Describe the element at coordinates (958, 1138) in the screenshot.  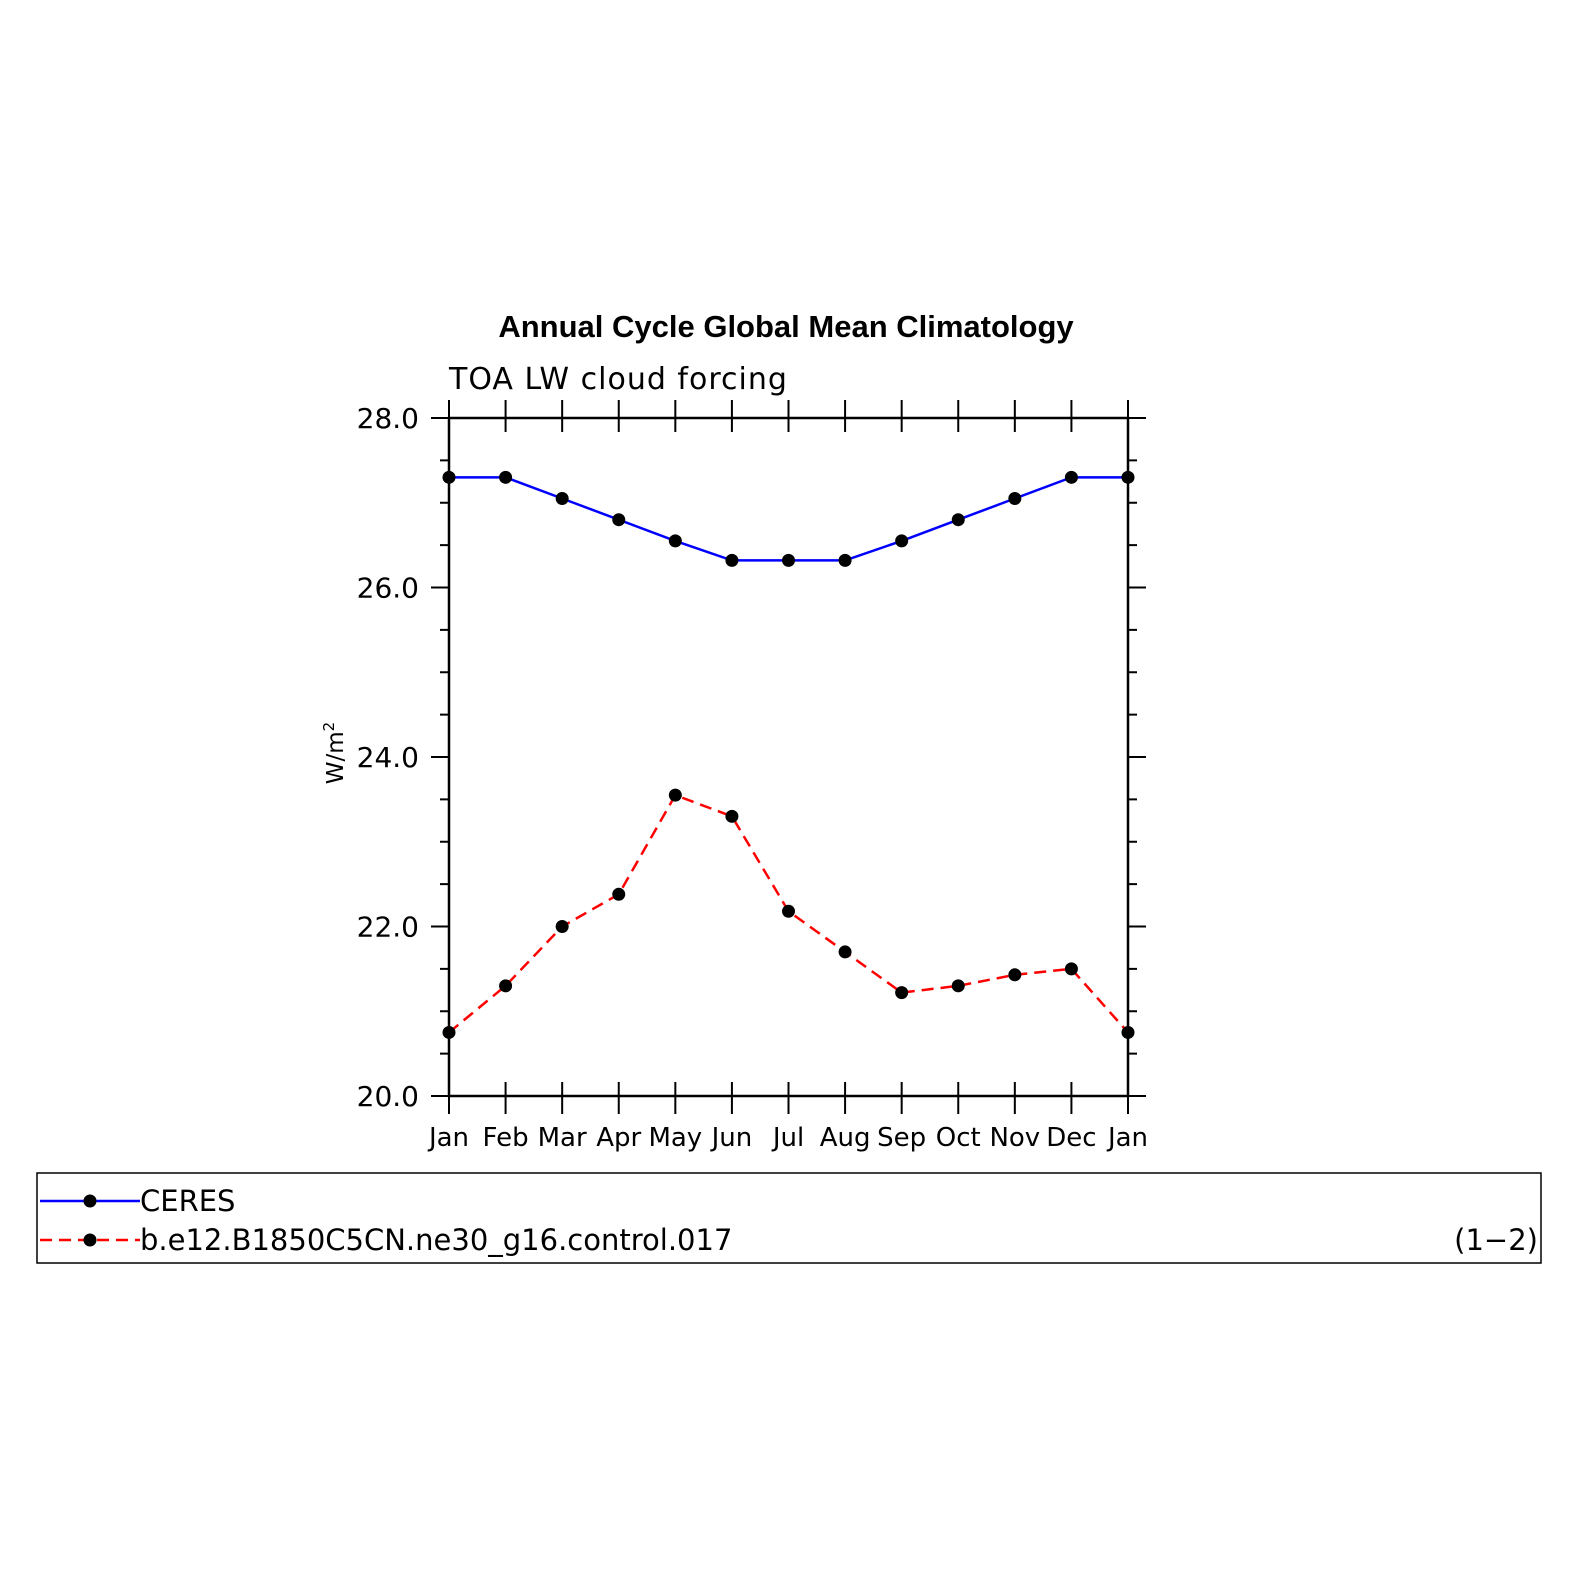
I see `x-tick-label: Oct` at that location.